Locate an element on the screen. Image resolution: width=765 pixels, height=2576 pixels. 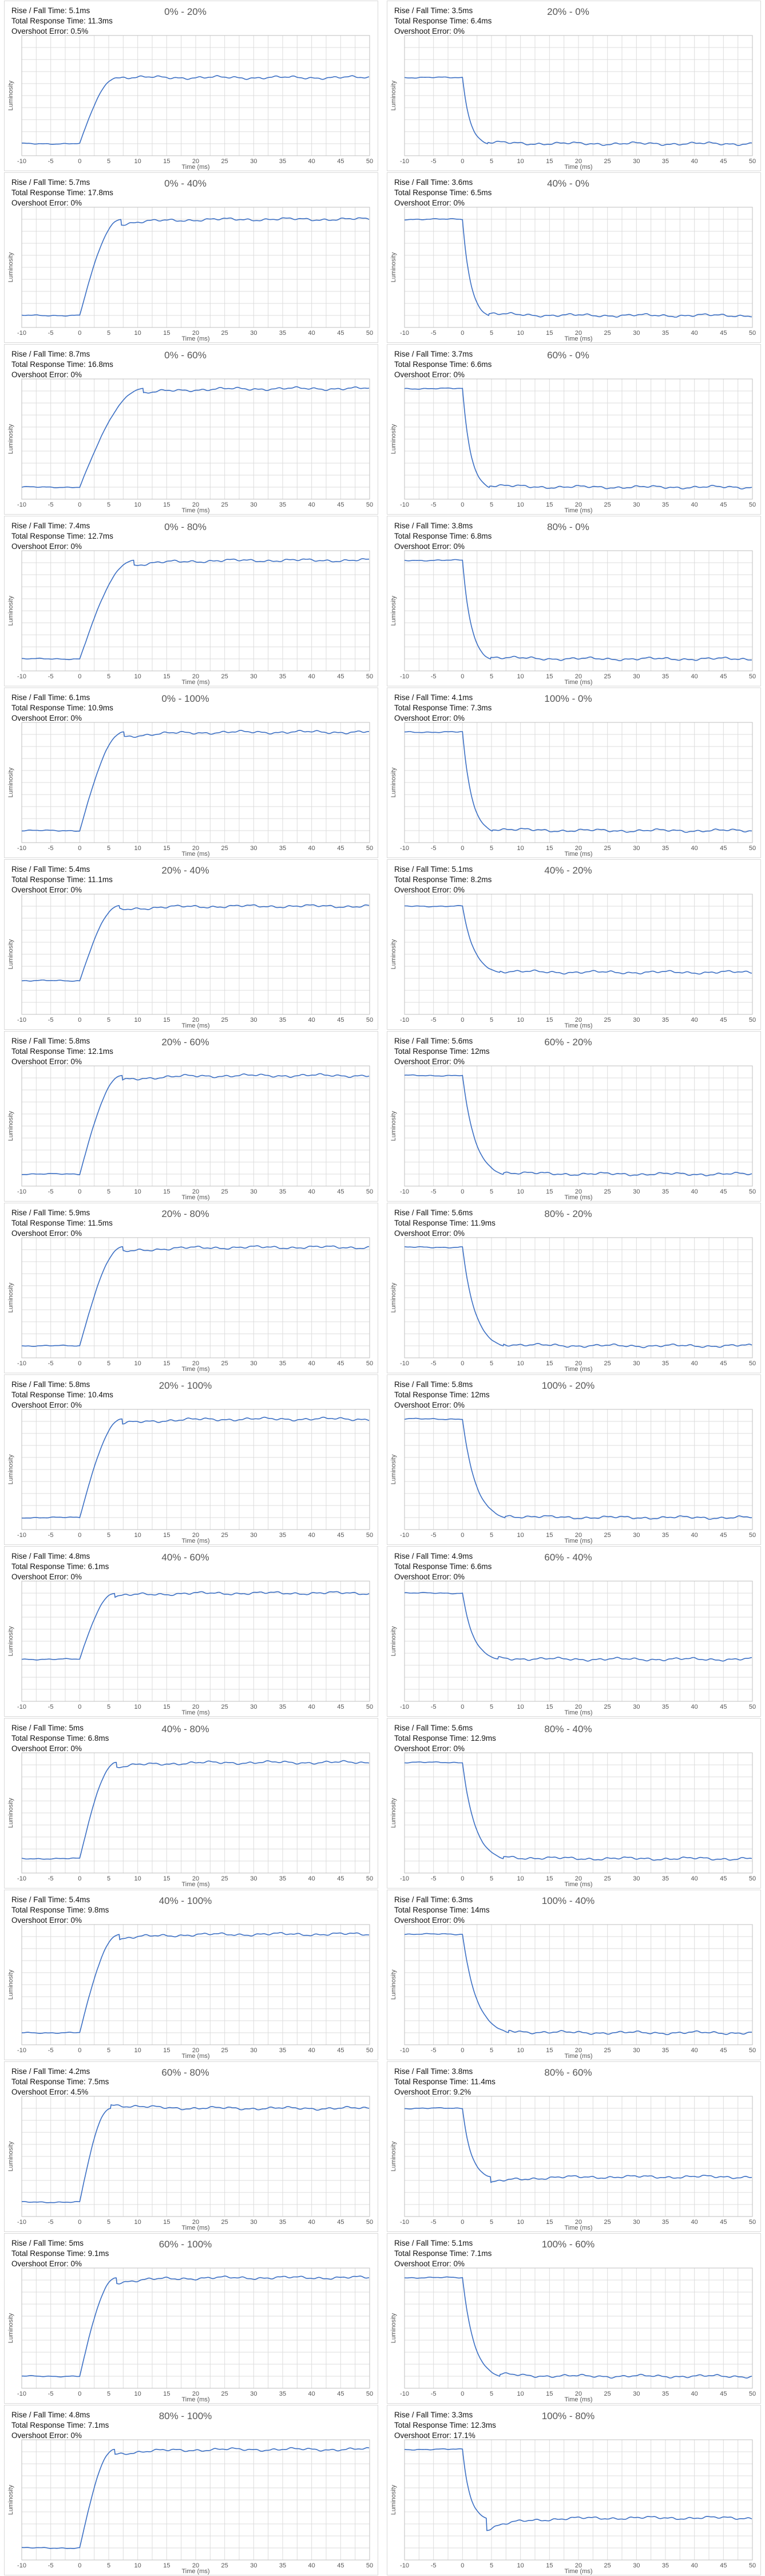
stat-value: 5.8ms is located at coordinates (79, 1384).